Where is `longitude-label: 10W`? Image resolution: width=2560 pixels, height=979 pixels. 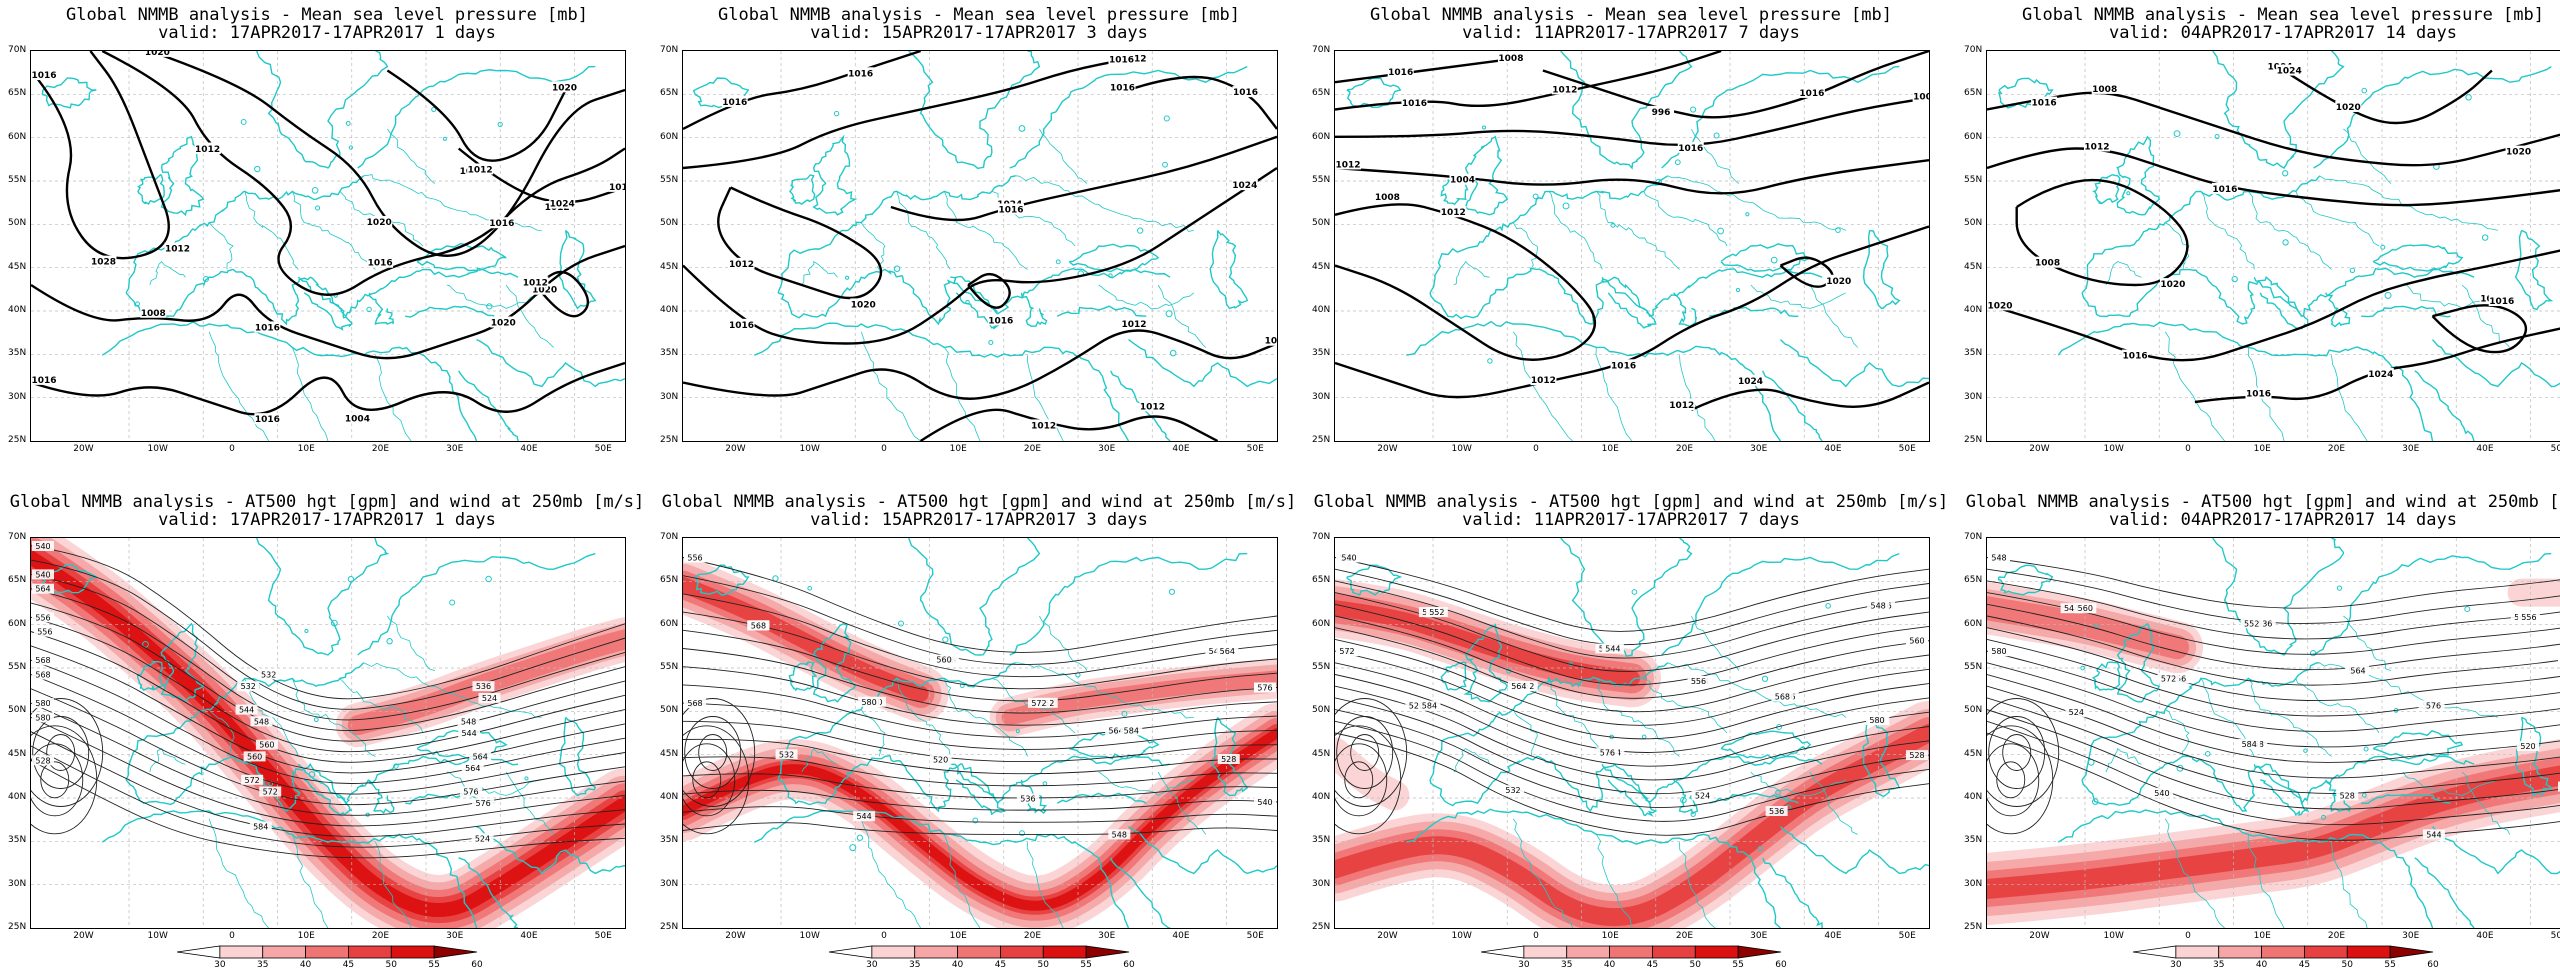 longitude-label: 10W is located at coordinates (2114, 936).